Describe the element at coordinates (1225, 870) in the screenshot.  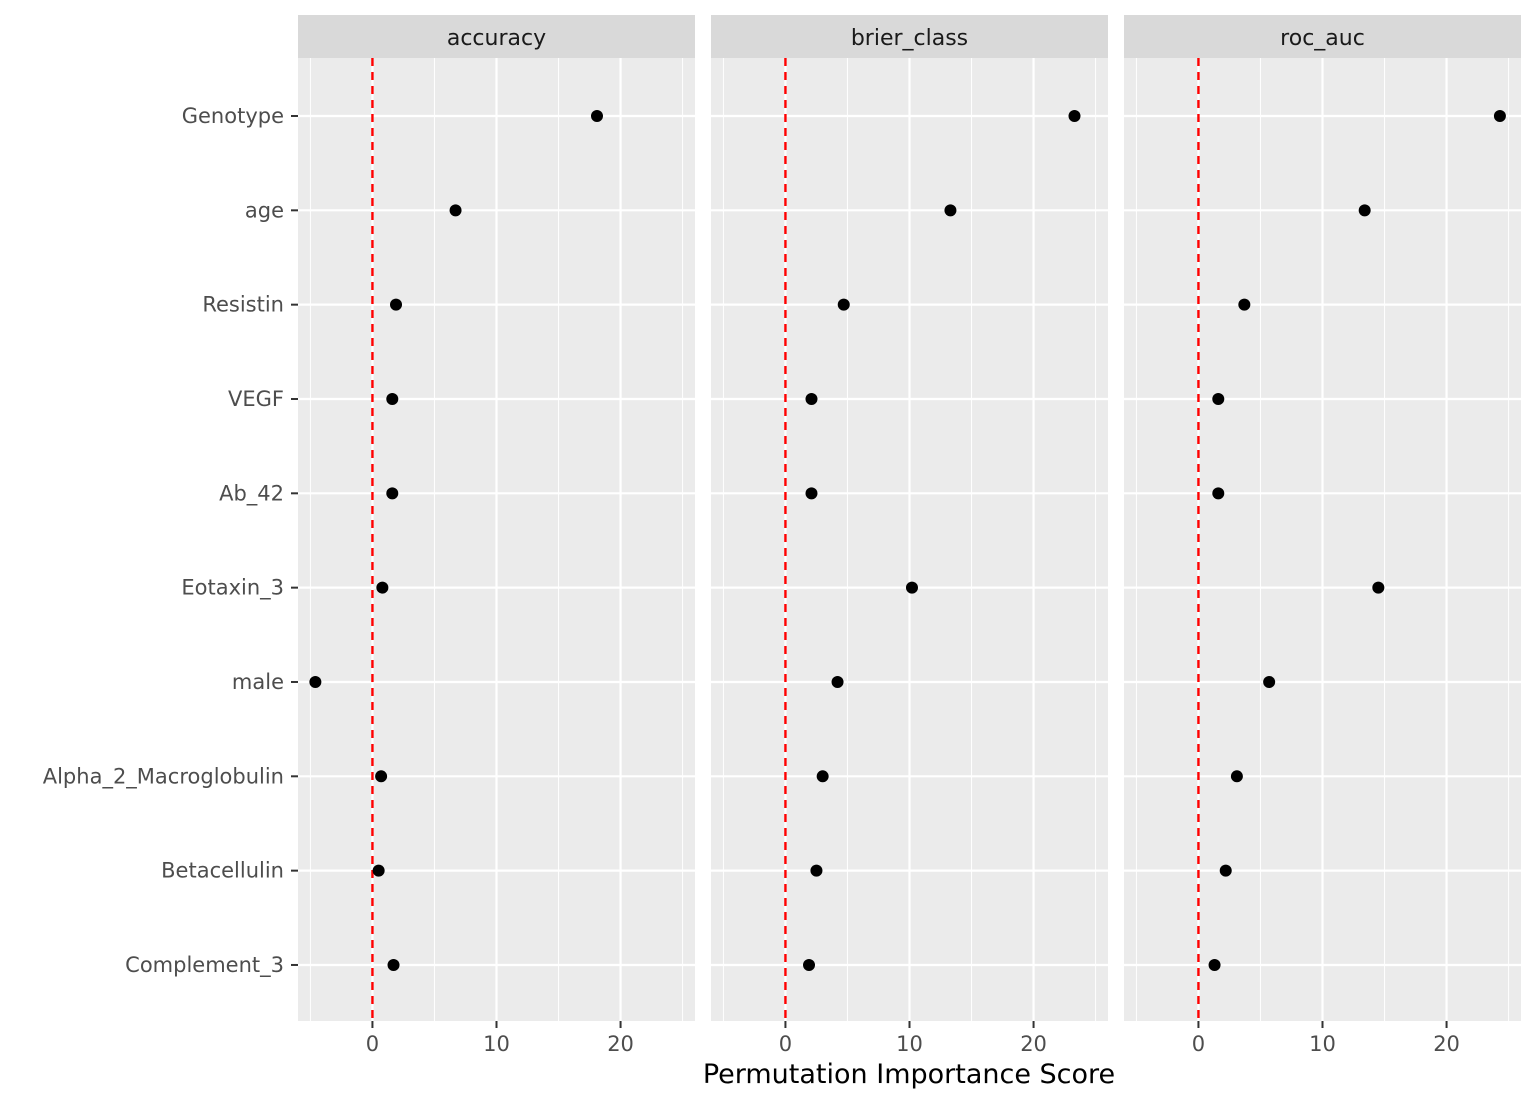
I see `point-roc_auc-Betacellulin` at that location.